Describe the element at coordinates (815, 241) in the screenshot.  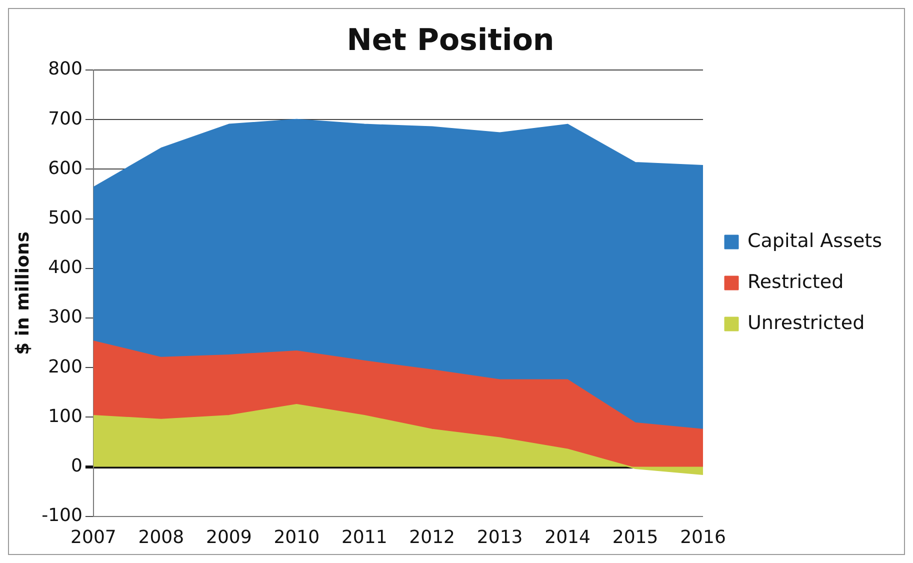
I see `legend-label: Capital Assets` at that location.